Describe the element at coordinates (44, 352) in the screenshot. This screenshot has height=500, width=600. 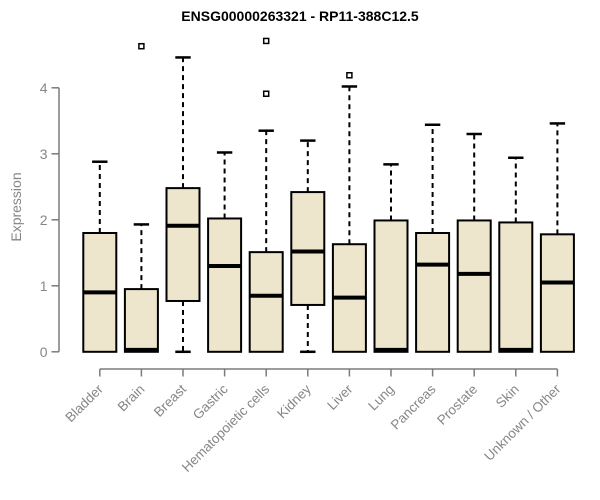
I see `y-tick-label: 0` at that location.